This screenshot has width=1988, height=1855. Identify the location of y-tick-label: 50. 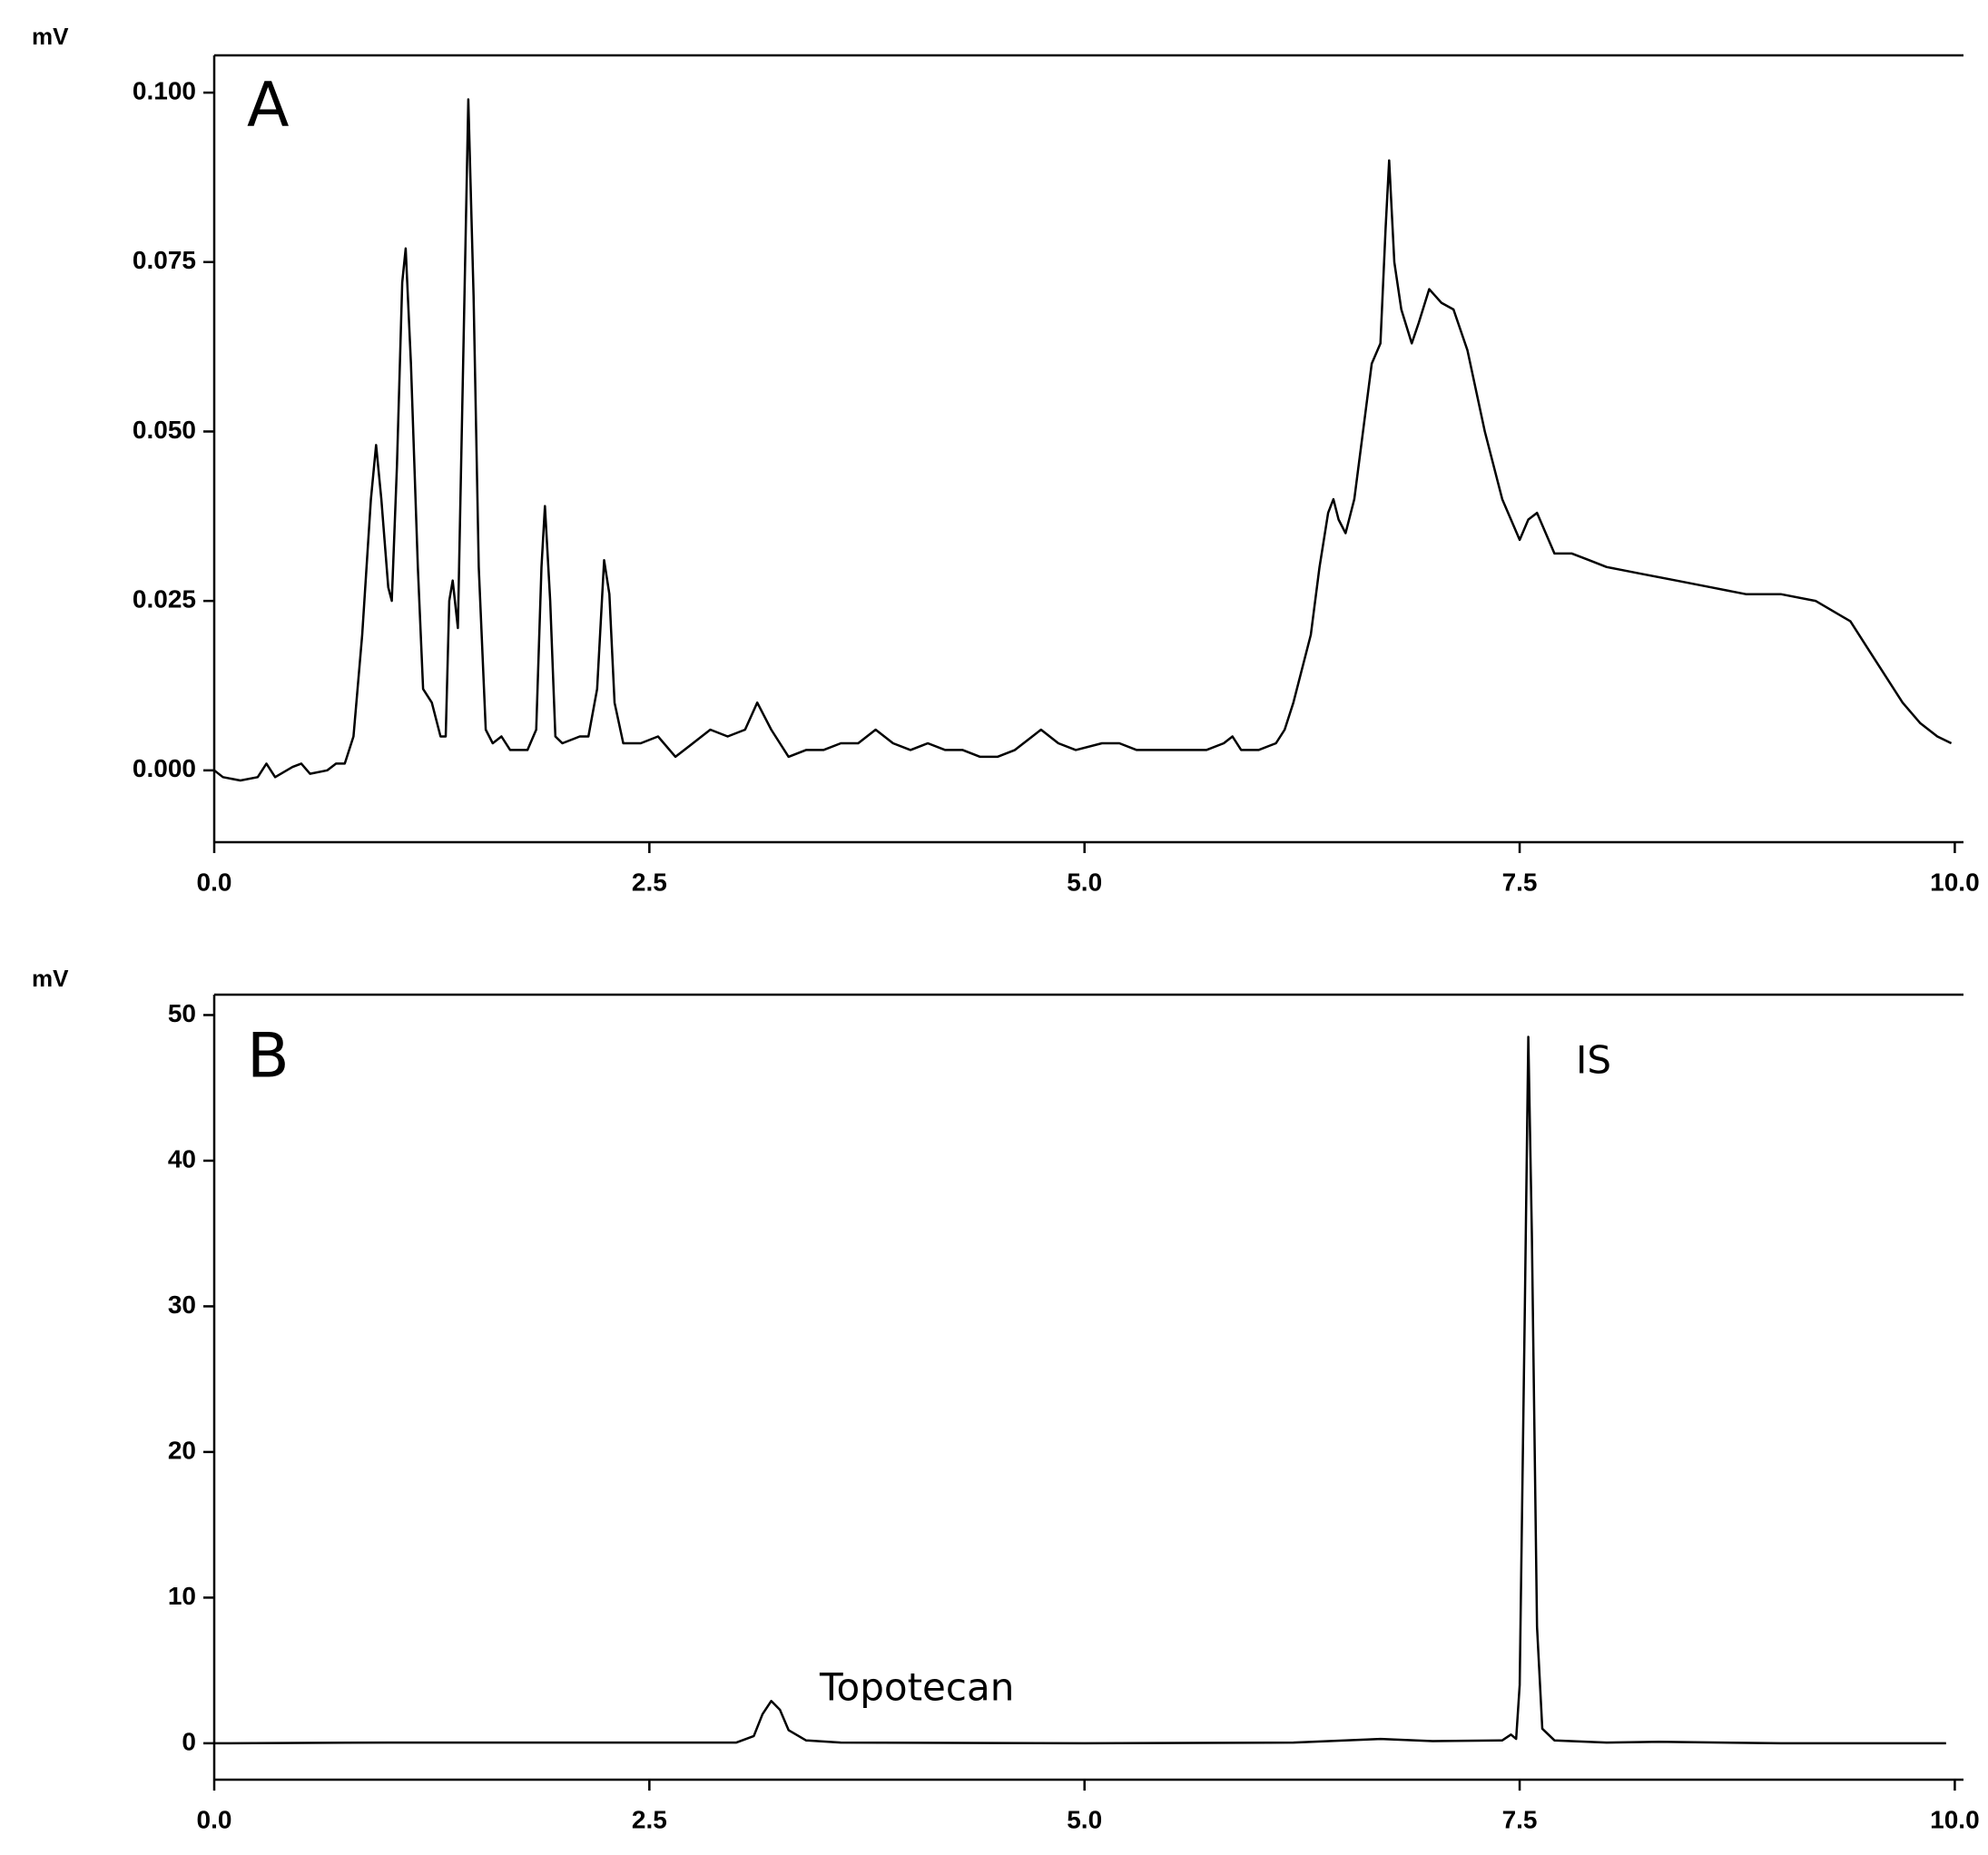
(182, 1013).